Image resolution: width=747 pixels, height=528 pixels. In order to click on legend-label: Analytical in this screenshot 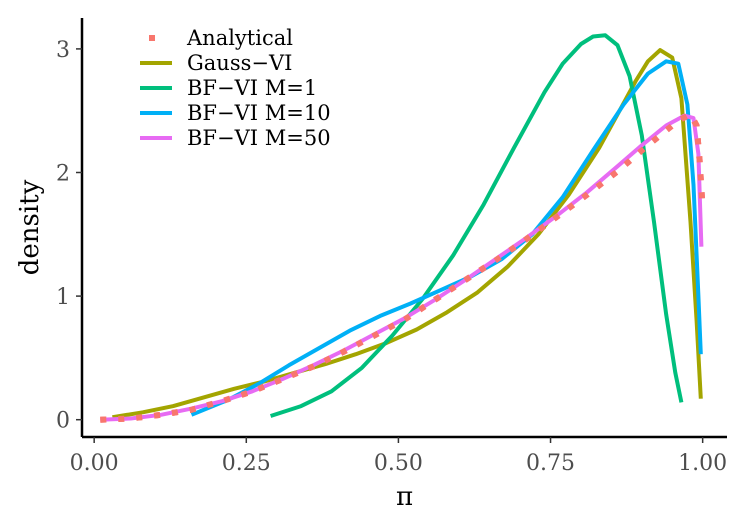, I will do `click(239, 38)`.